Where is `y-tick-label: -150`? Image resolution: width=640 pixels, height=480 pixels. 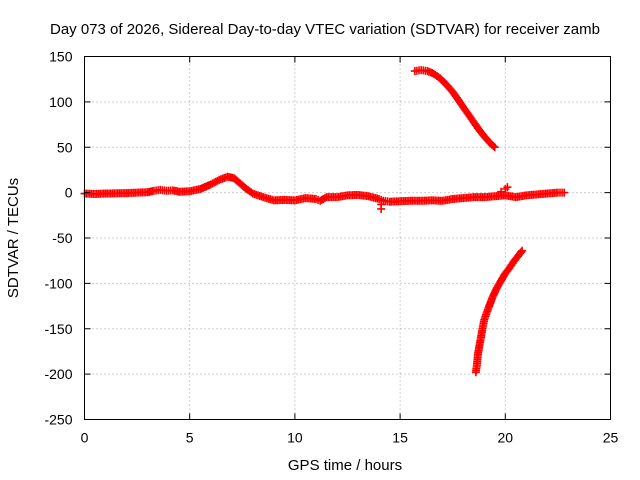
y-tick-label: -150 is located at coordinates (58, 329).